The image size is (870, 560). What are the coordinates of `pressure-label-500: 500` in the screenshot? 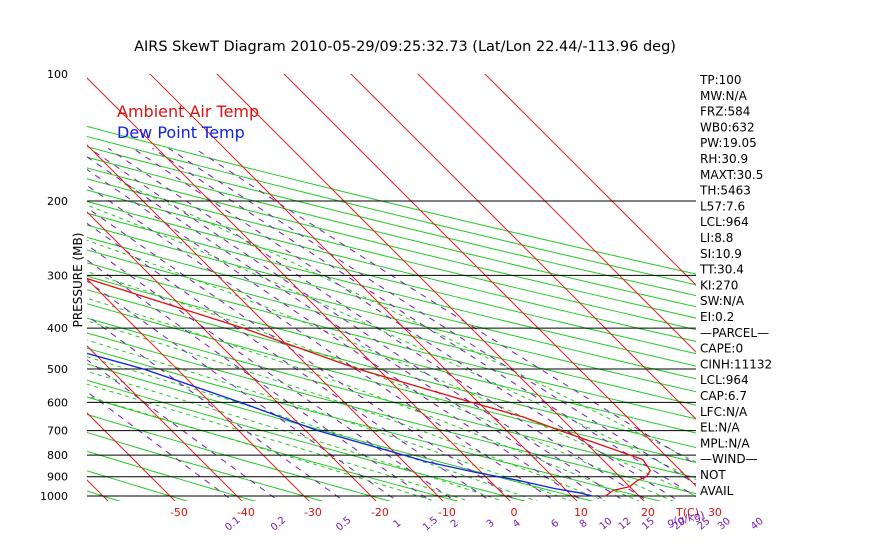 It's located at (57, 369).